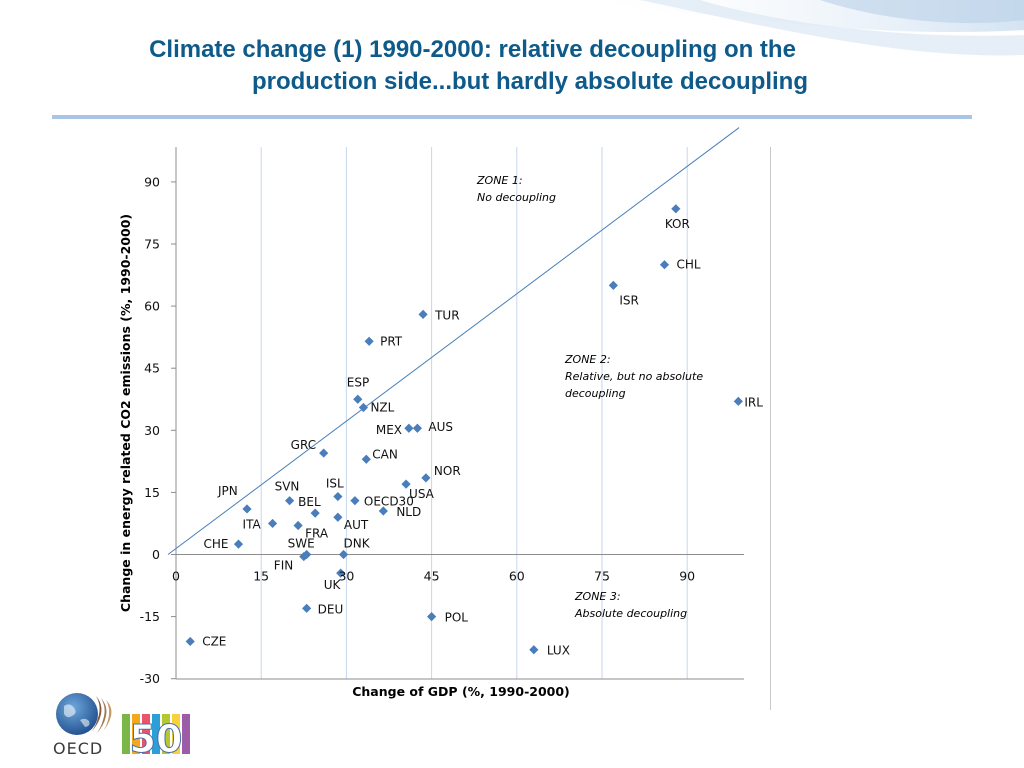 The height and width of the screenshot is (768, 1024). Describe the element at coordinates (383, 511) in the screenshot. I see `point-nld` at that location.